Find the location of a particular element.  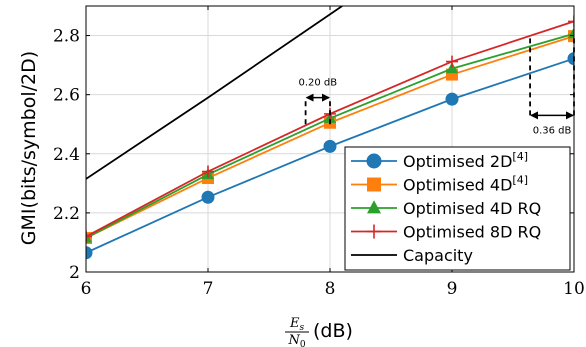

y-axis-label: GMI(bits/symbol/2D) is located at coordinates (29, 148).